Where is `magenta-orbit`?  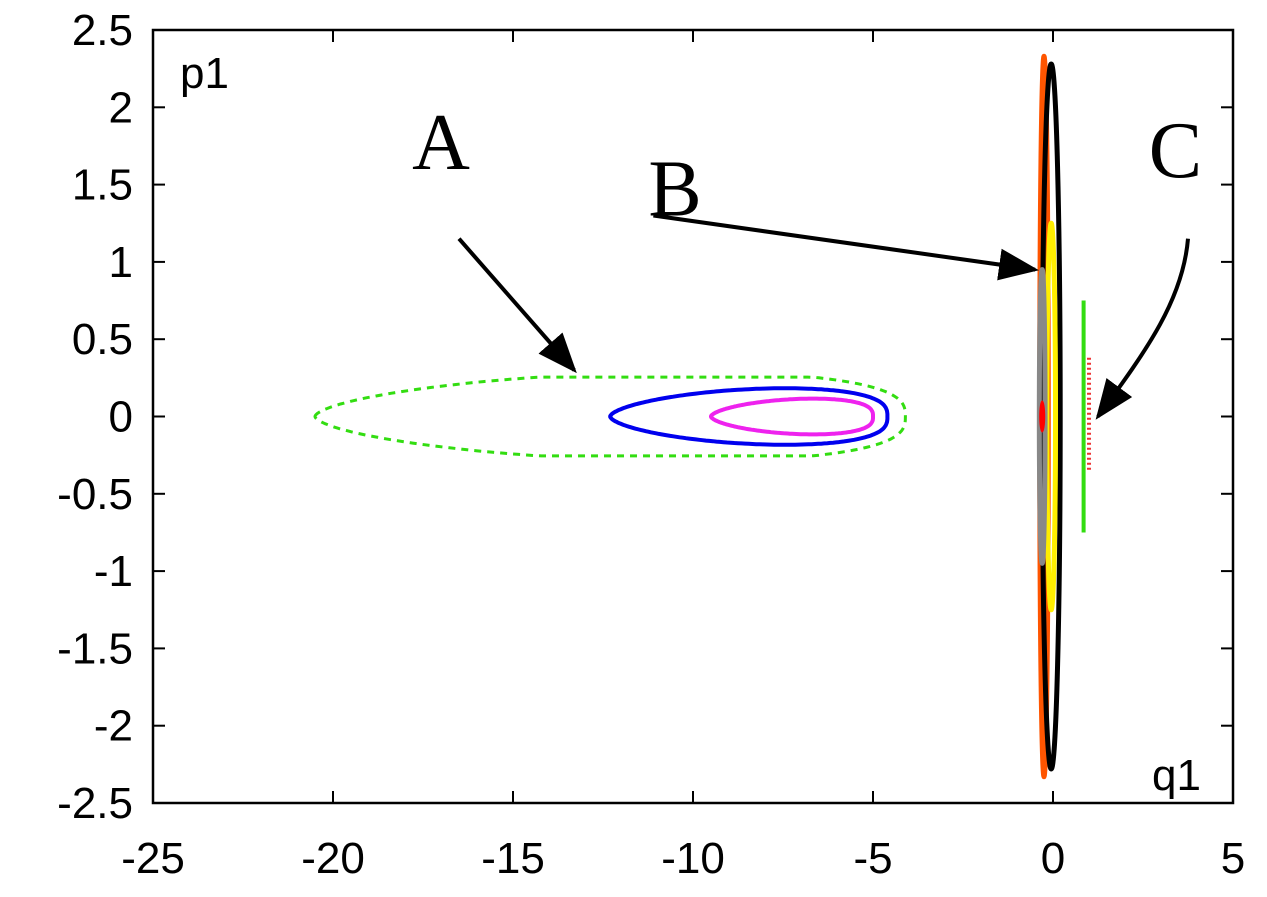
magenta-orbit is located at coordinates (792, 416).